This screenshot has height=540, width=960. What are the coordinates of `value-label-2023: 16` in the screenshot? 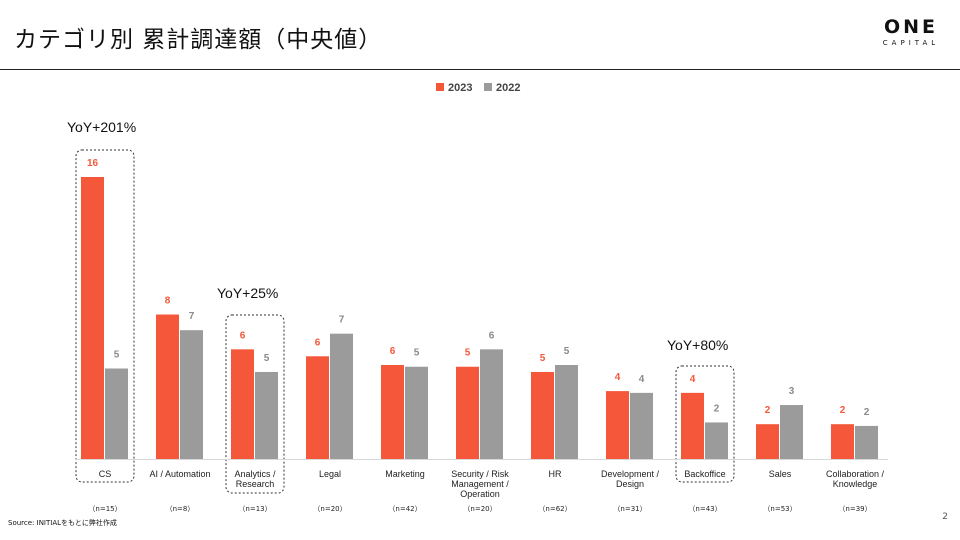 It's located at (93, 163).